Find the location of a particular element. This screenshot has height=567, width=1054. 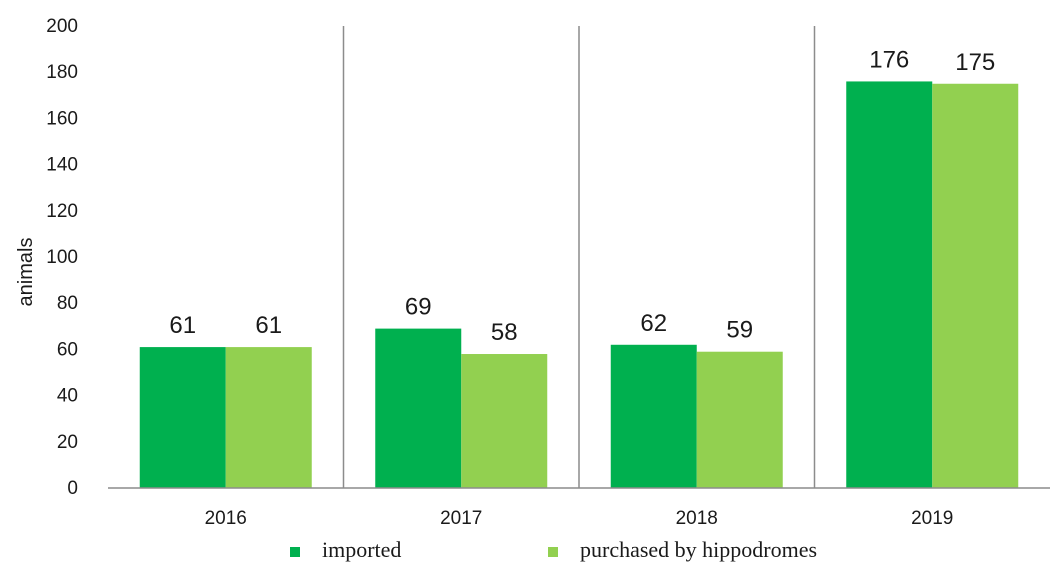

bar-purchased-by-hippodromes-2017 is located at coordinates (504, 421).